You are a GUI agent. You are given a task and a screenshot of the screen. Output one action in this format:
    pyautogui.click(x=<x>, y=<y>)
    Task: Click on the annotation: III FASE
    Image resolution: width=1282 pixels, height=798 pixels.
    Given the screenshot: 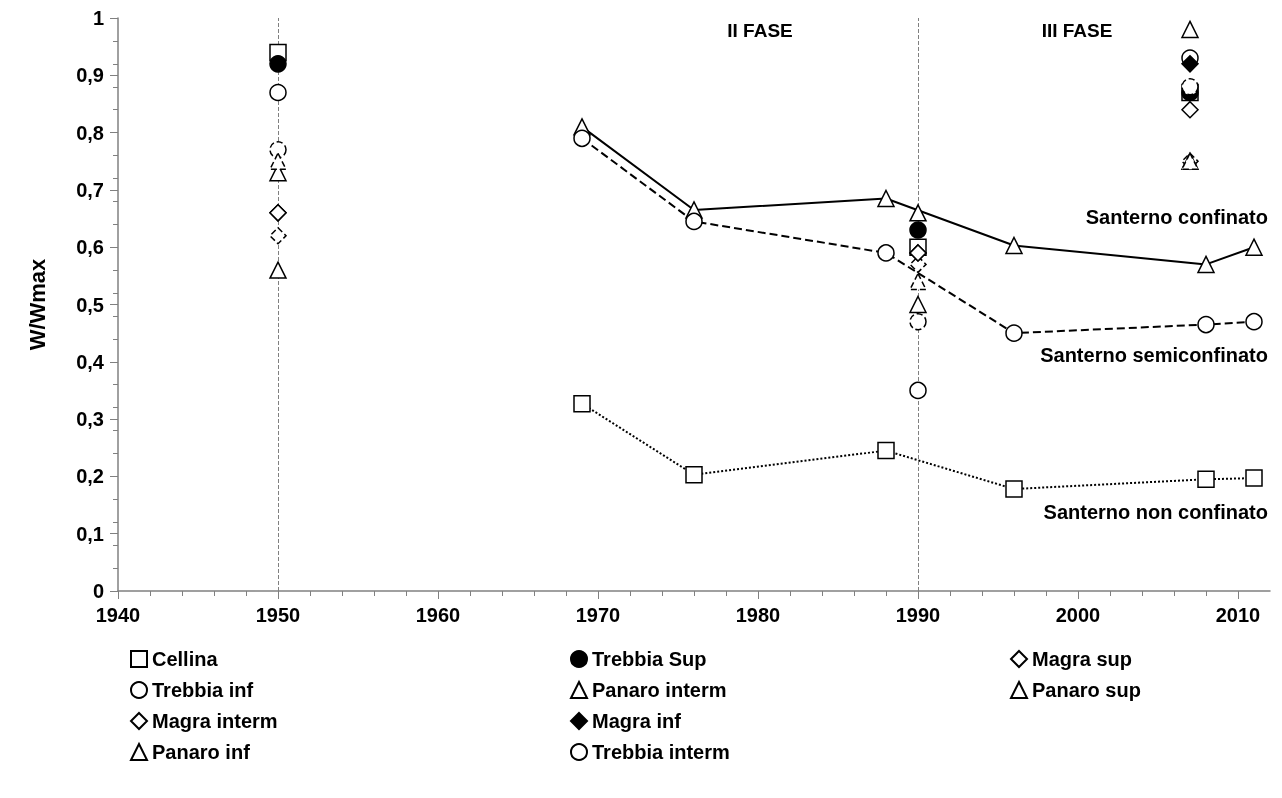 What is the action you would take?
    pyautogui.click(x=1077, y=30)
    